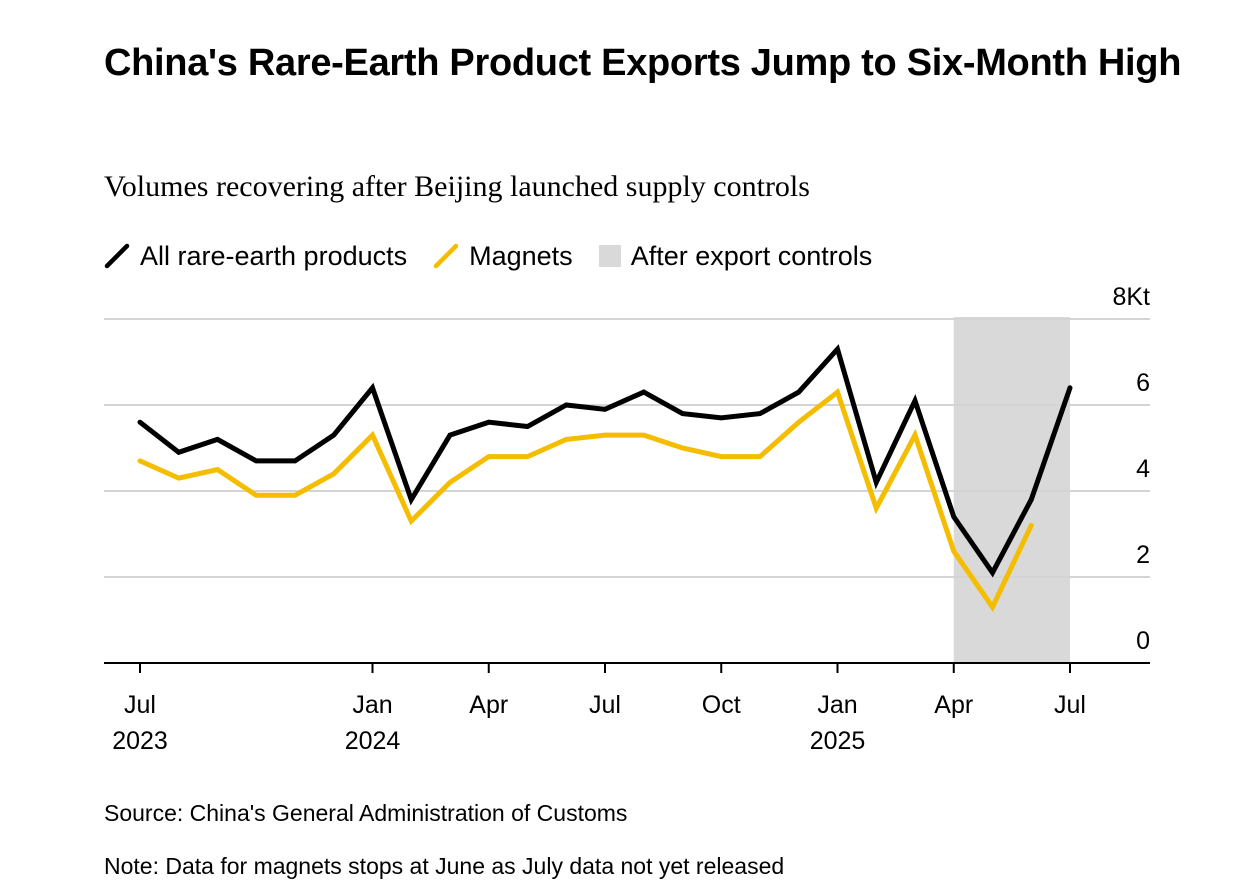 The width and height of the screenshot is (1238, 894). Describe the element at coordinates (140, 741) in the screenshot. I see `x-tick-year-label: 2023` at that location.